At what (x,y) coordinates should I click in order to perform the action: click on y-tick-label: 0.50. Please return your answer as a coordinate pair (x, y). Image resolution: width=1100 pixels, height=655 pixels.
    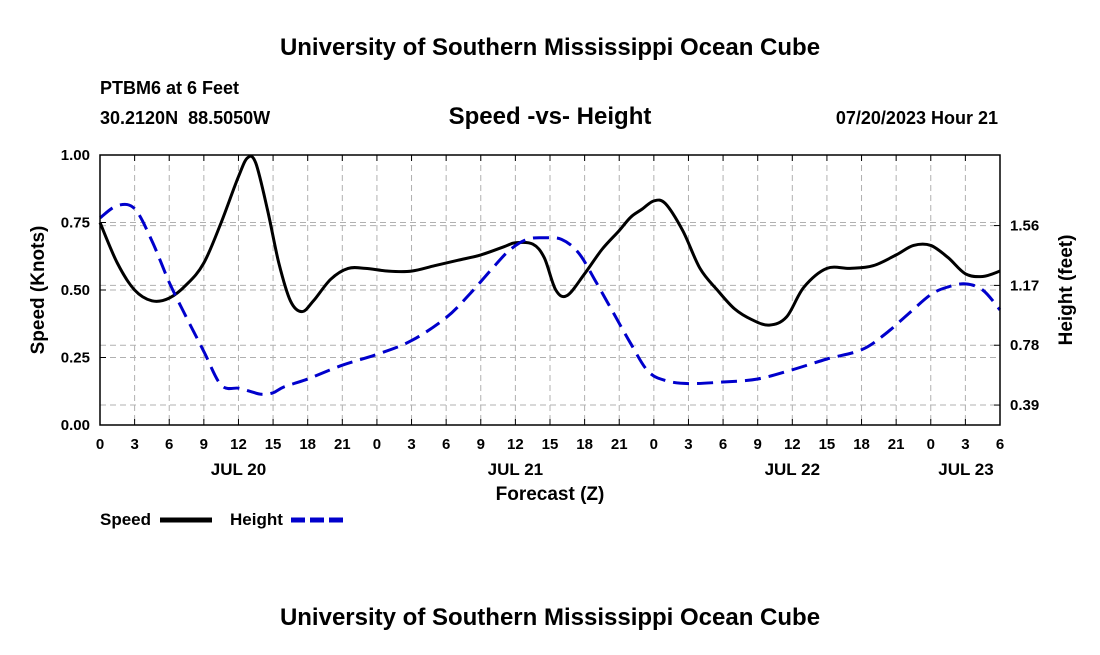
    Looking at the image, I should click on (75, 290).